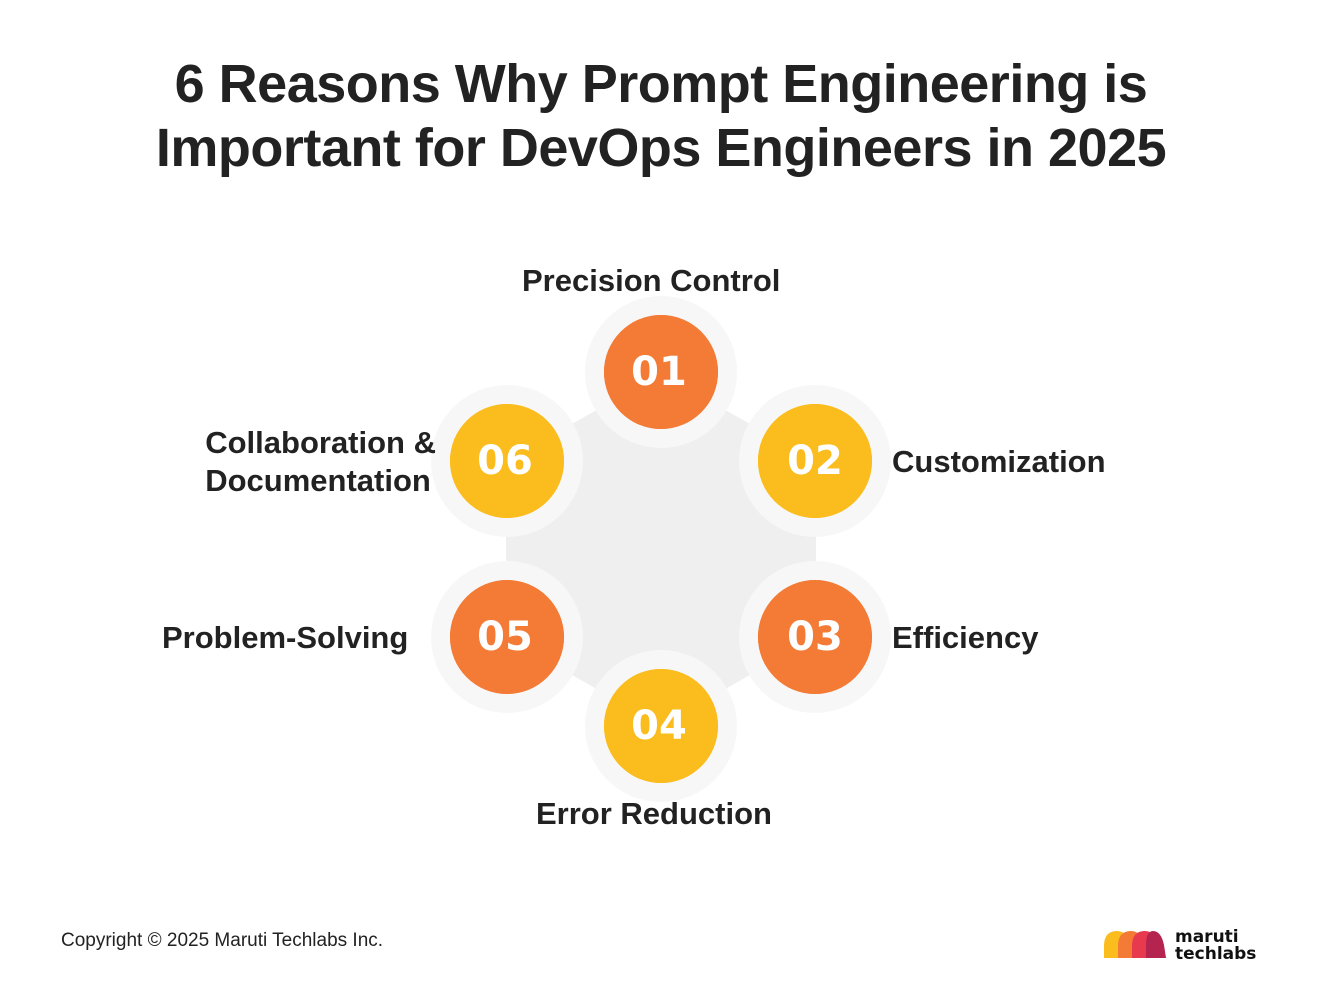  I want to click on step-discs-overlay: 01 02 03 04 05 06, so click(661, 549).